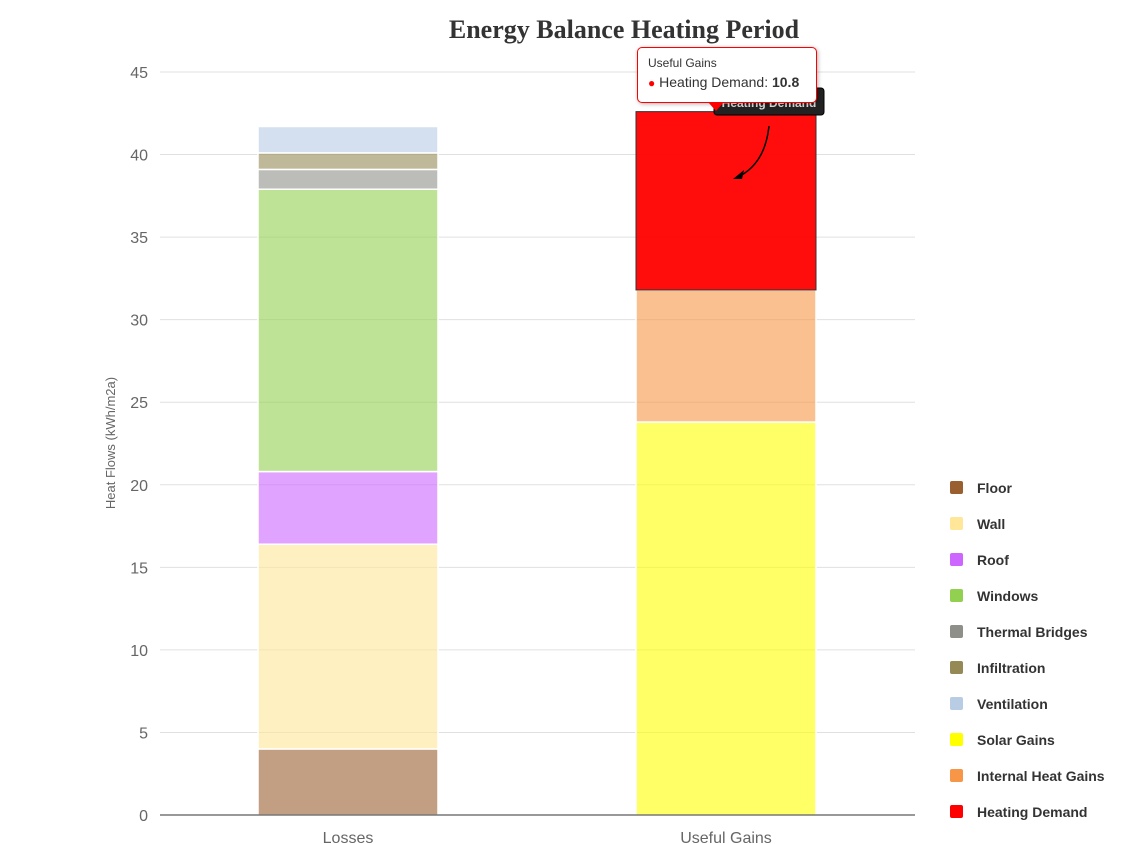 The image size is (1147, 844). Describe the element at coordinates (1012, 704) in the screenshot. I see `legend-item: Ventilation` at that location.